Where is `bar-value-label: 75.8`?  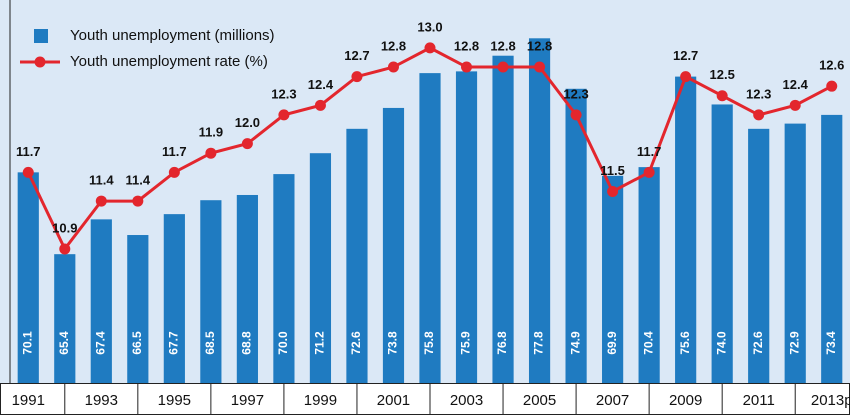
bar-value-label: 75.8 is located at coordinates (429, 343).